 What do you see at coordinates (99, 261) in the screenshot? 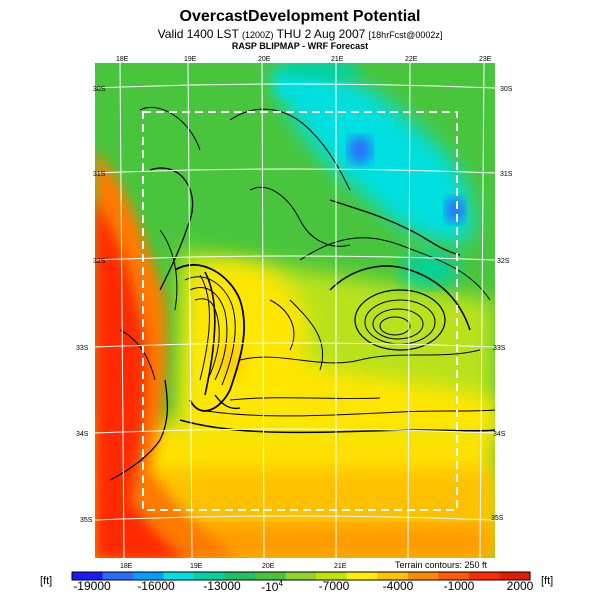
I see `lat-label-left: 32S` at bounding box center [99, 261].